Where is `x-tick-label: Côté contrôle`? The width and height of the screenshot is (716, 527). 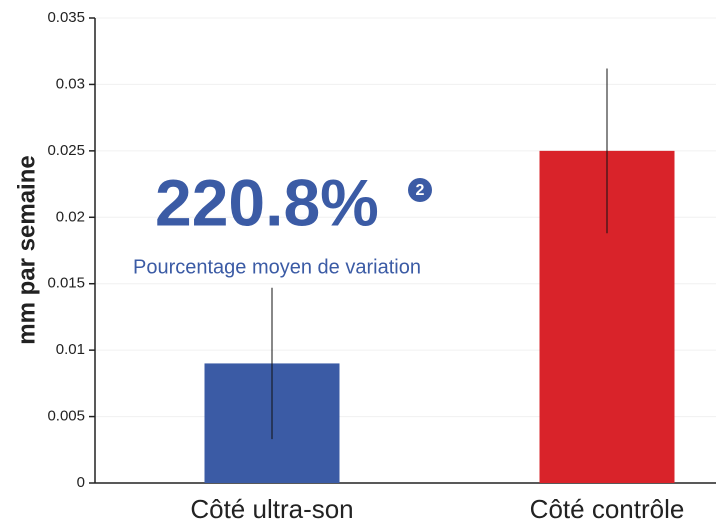 x-tick-label: Côté contrôle is located at coordinates (607, 509).